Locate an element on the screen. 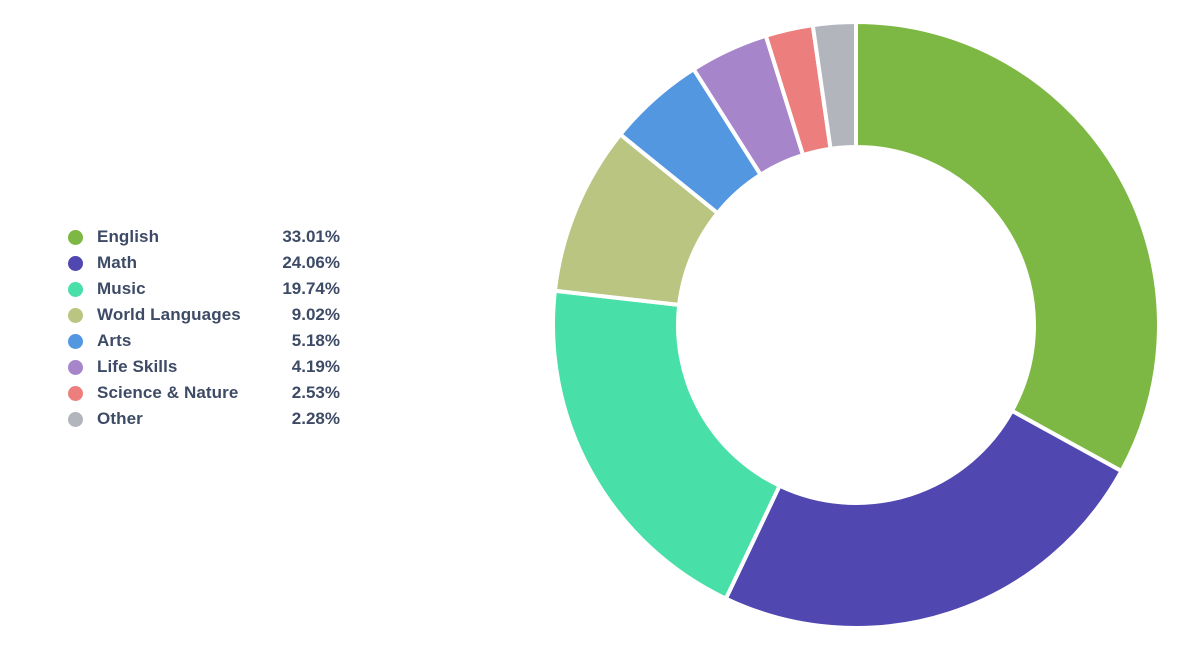 The image size is (1200, 660). legend-label: Life Skills is located at coordinates (137, 366).